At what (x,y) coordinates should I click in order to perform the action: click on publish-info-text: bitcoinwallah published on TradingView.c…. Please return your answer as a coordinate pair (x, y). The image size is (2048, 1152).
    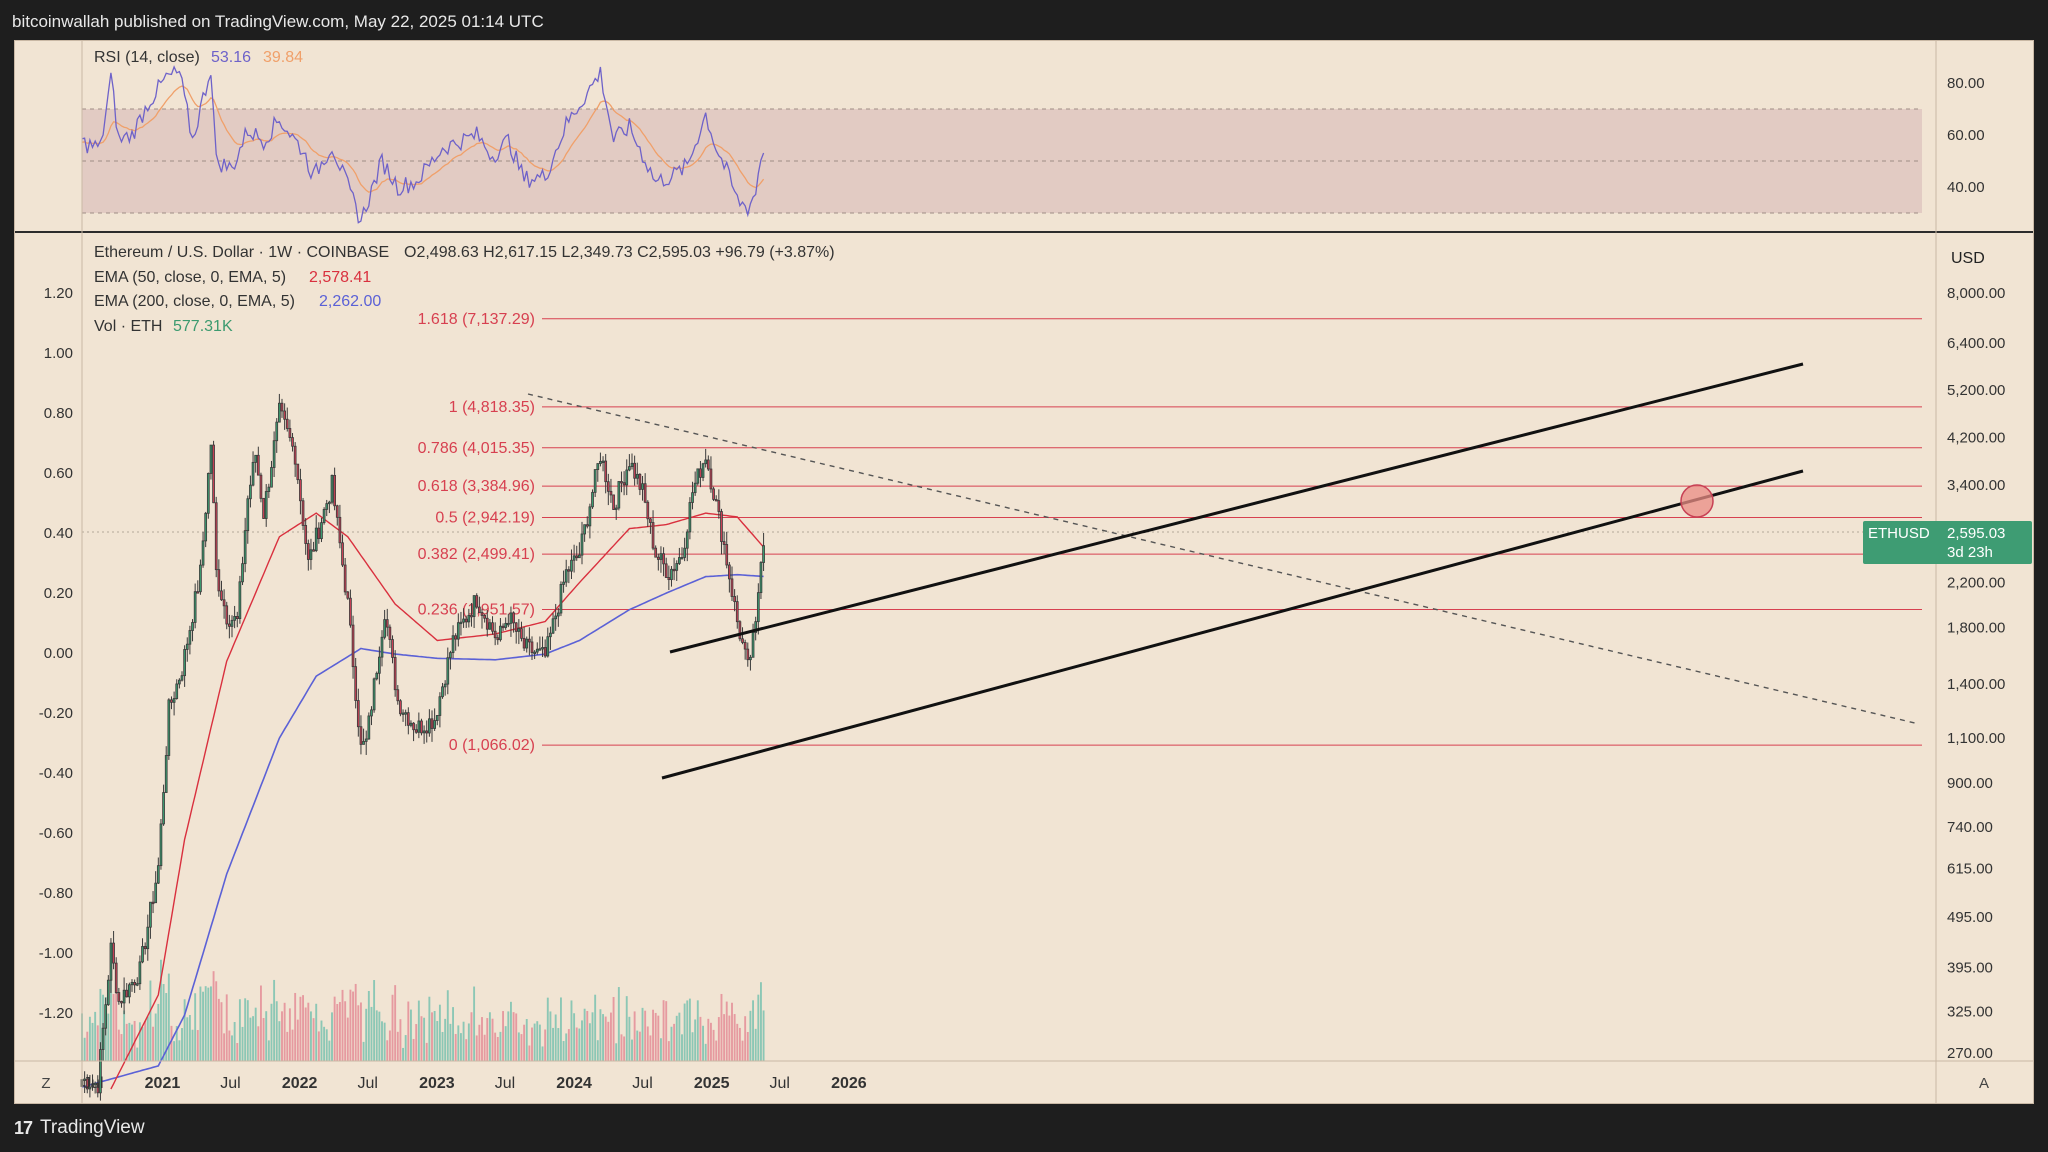
    Looking at the image, I should click on (278, 21).